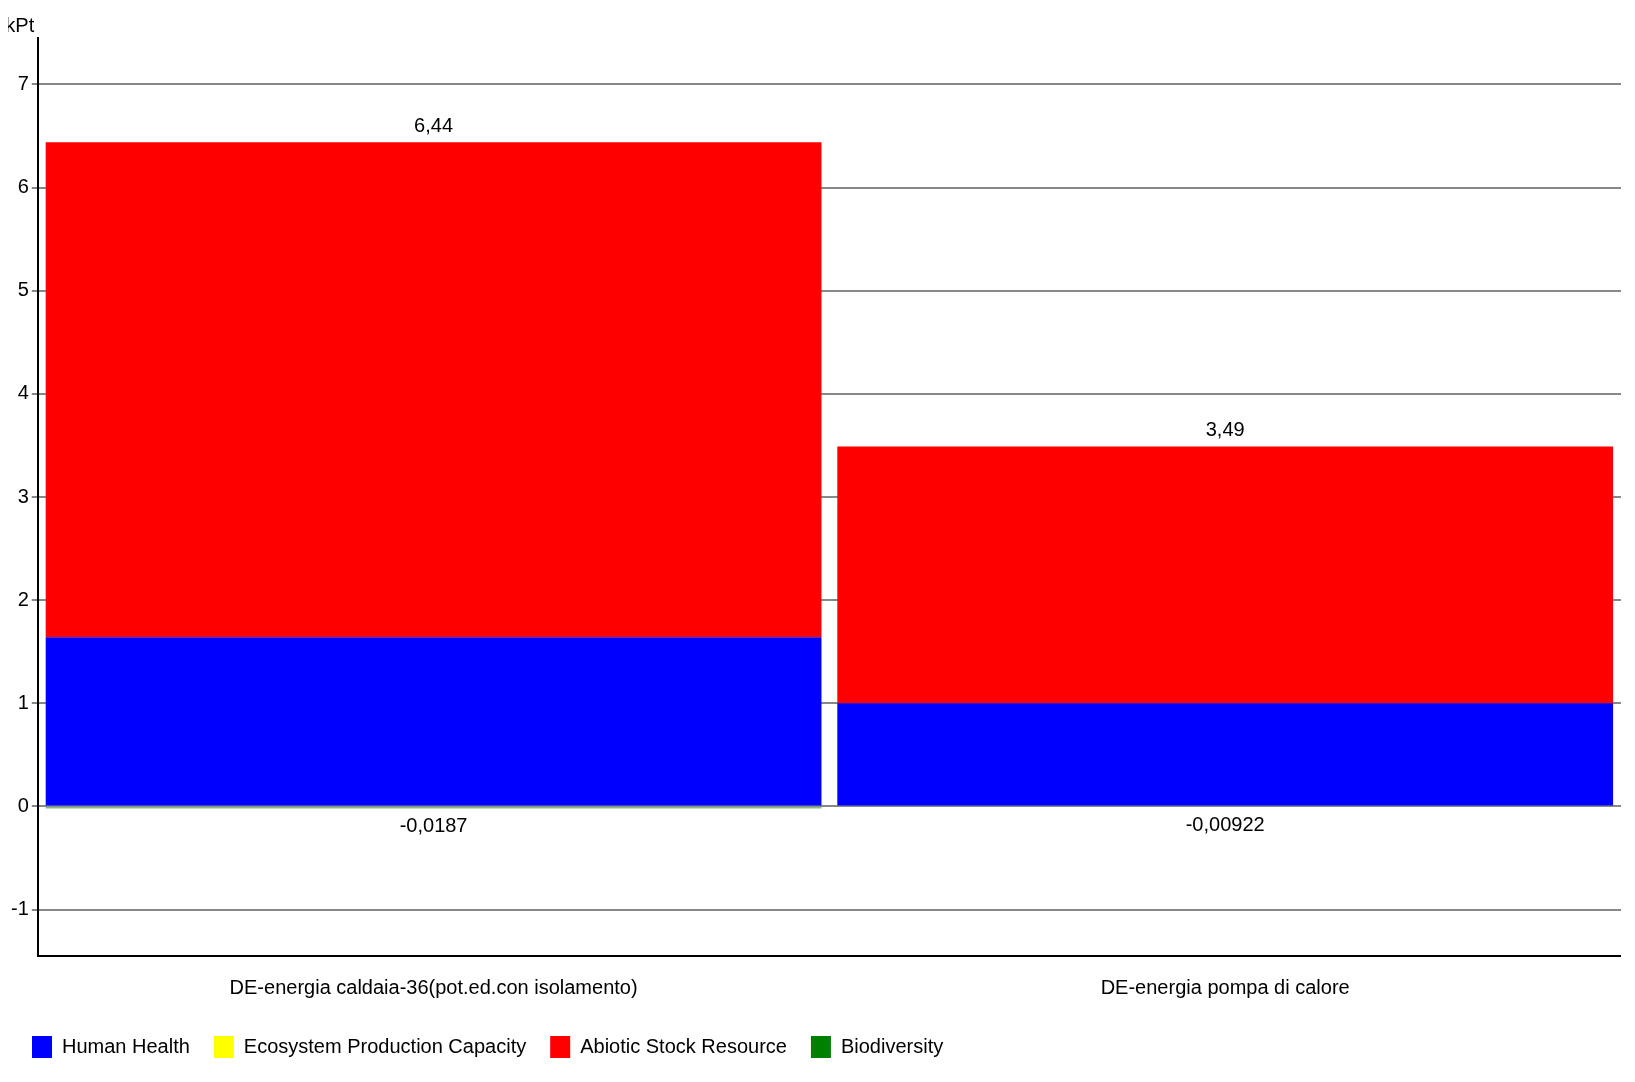  I want to click on y-tick-label: 3, so click(23, 495).